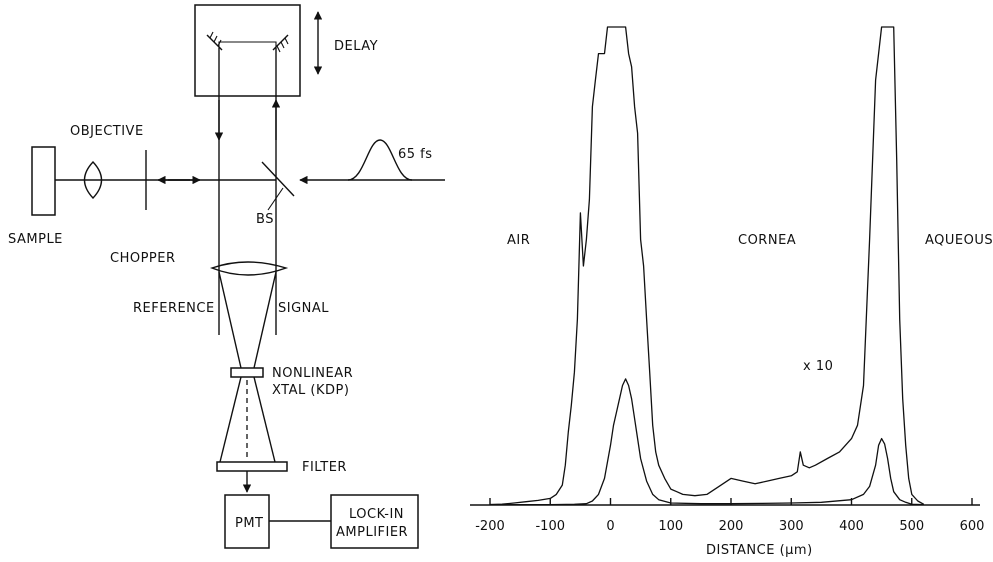 The image size is (993, 562). I want to click on sample-label: SAMPLE, so click(35, 239).